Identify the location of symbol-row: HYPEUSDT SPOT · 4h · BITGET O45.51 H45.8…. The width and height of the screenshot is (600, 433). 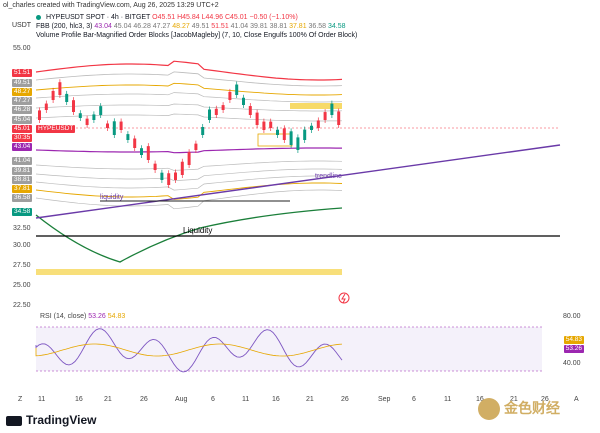
(167, 17).